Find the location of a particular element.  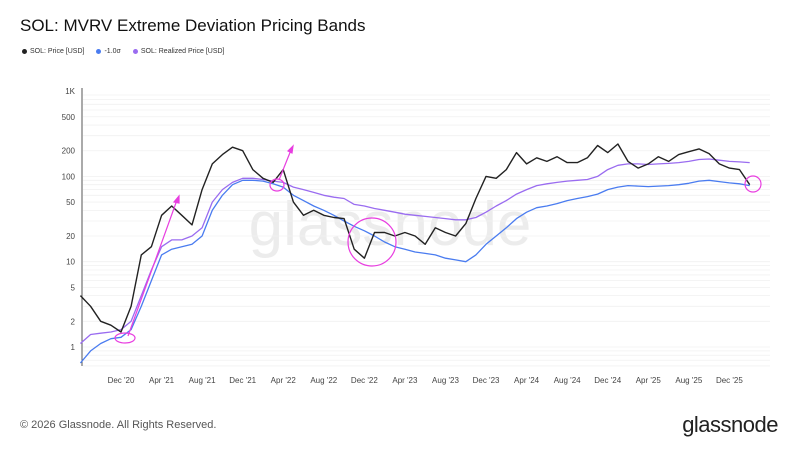

x-tick-label: Apr '24 is located at coordinates (527, 380).